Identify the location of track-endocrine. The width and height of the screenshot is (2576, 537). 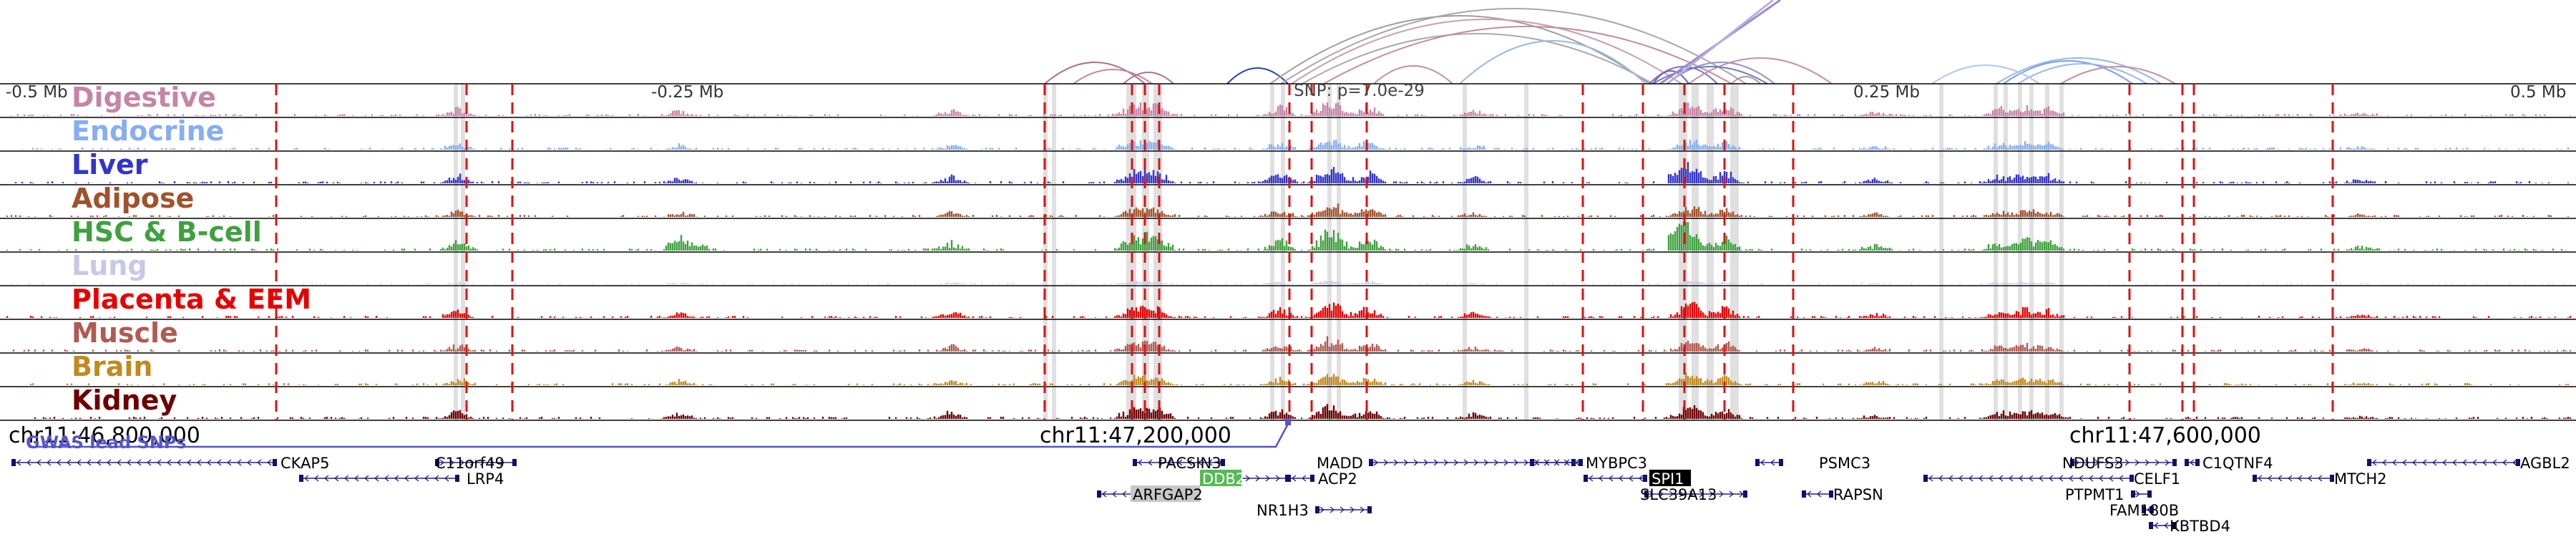
(1288, 133).